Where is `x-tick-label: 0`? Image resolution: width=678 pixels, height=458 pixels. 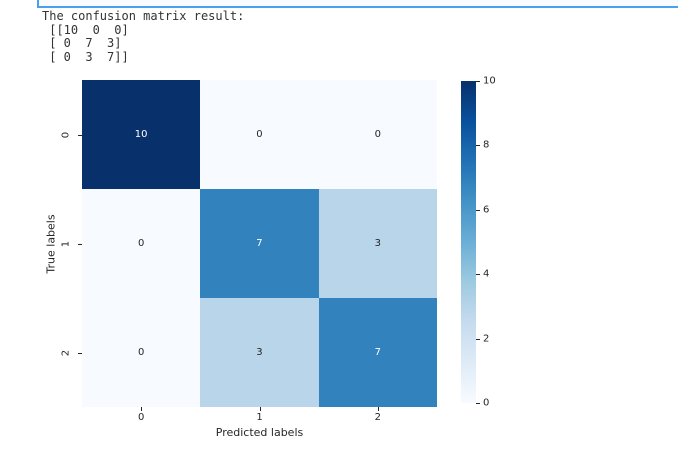 x-tick-label: 0 is located at coordinates (141, 417).